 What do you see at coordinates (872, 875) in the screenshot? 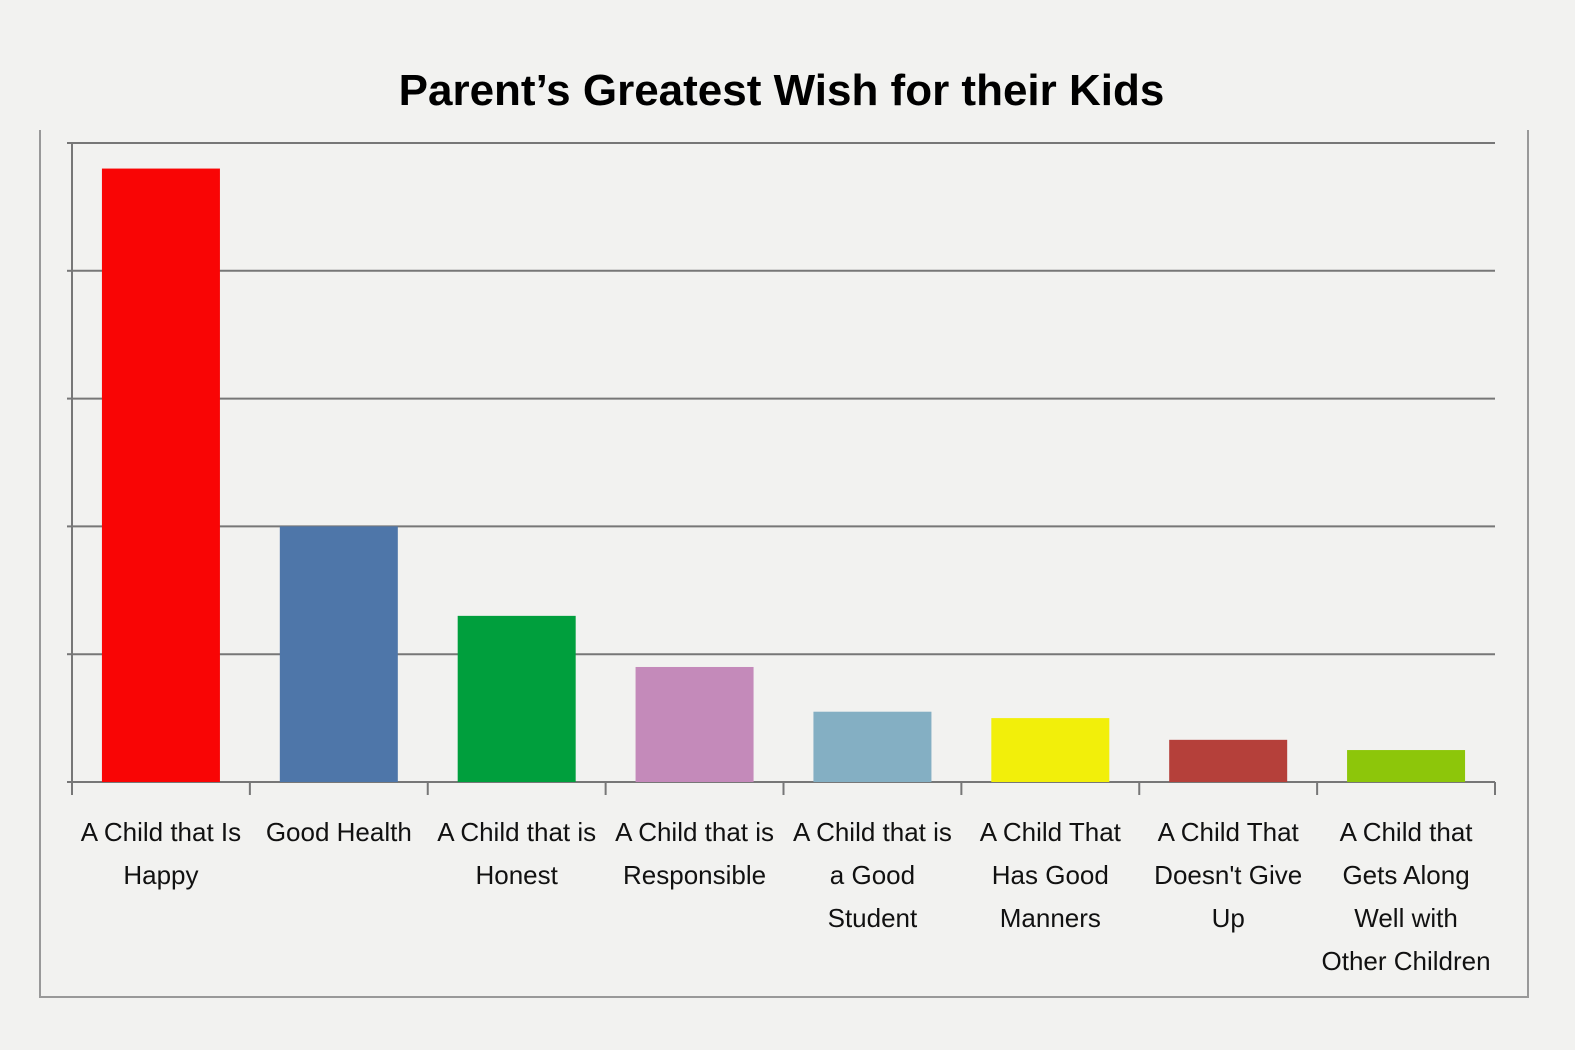
I see `x-tick-label: A Child that is a Good Student` at bounding box center [872, 875].